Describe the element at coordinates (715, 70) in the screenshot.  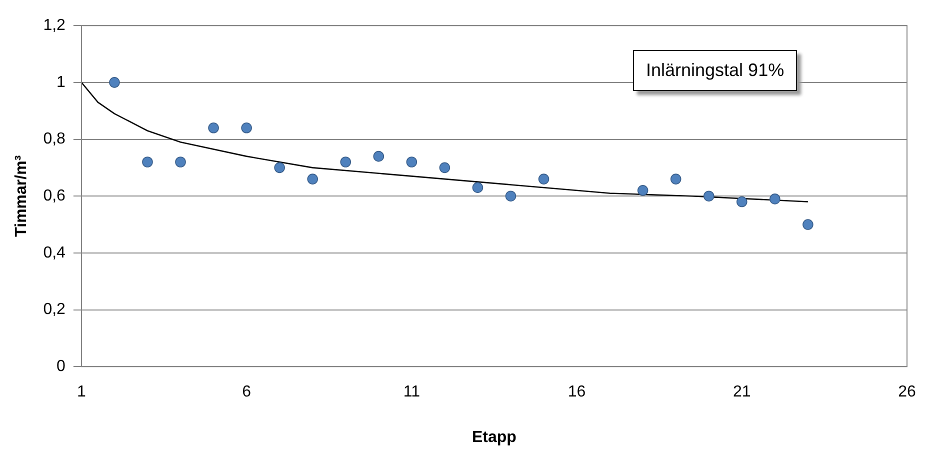
I see `annotation: Inlärningstal 91%` at that location.